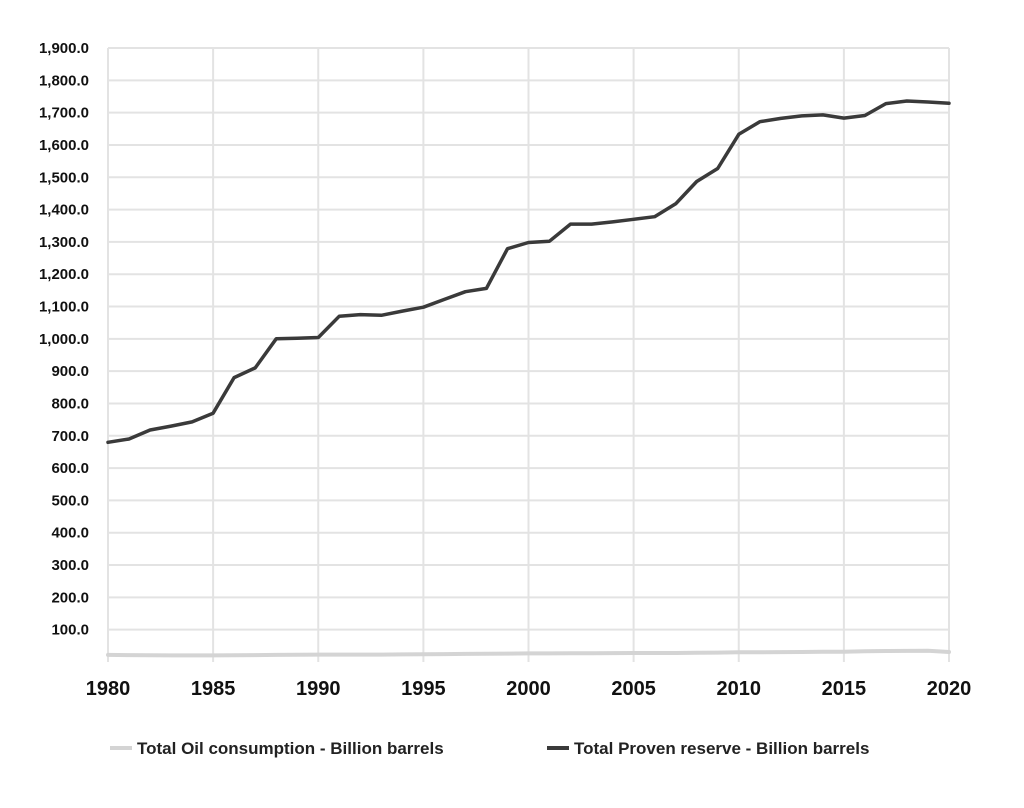  Describe the element at coordinates (70, 533) in the screenshot. I see `y-tick-label: 400.0` at that location.